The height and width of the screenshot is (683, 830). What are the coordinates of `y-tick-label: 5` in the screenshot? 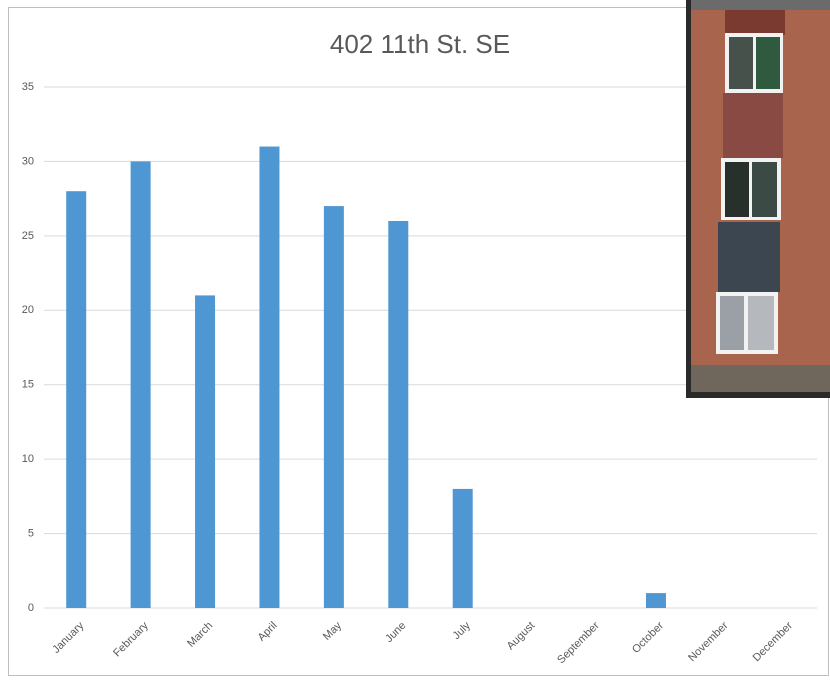 It's located at (31, 533).